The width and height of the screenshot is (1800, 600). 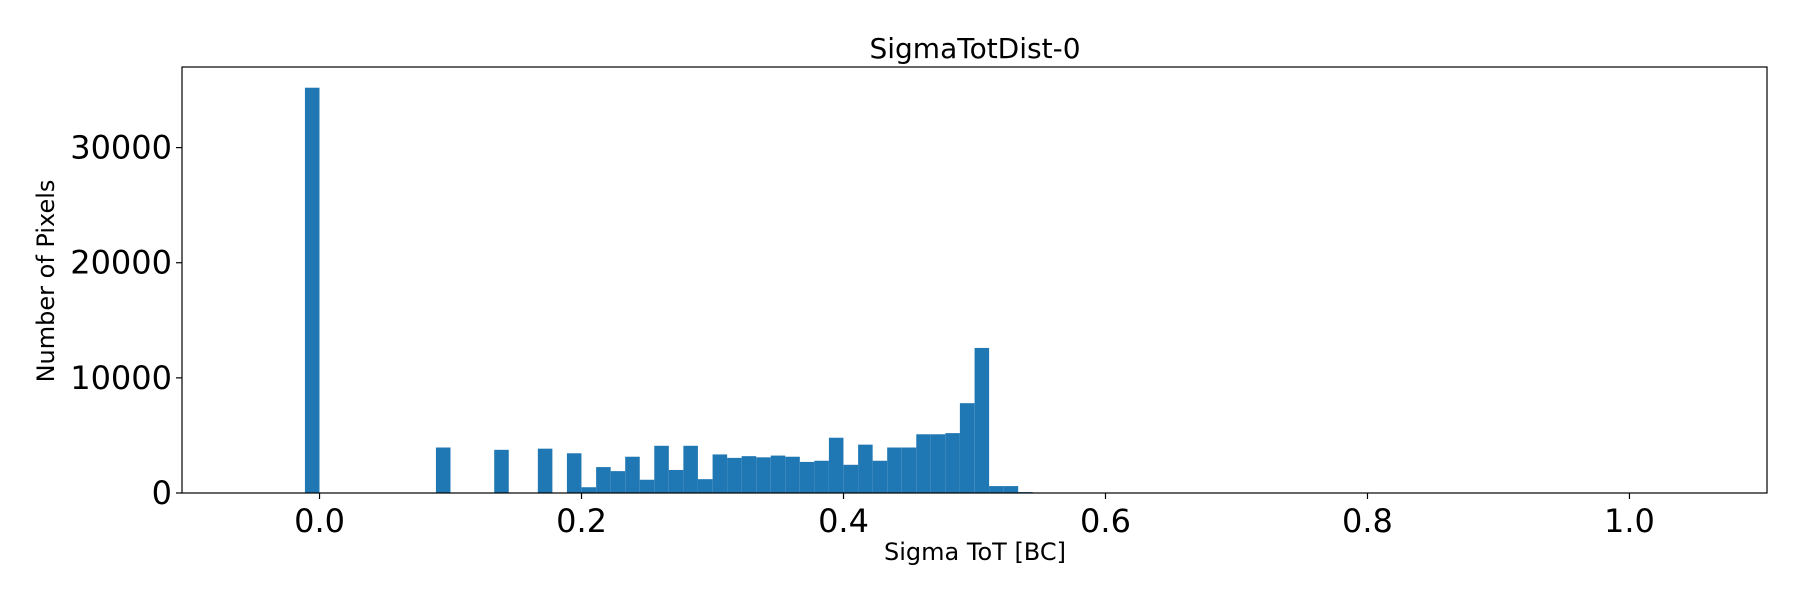 What do you see at coordinates (1629, 521) in the screenshot?
I see `x-tick-label: 1.0` at bounding box center [1629, 521].